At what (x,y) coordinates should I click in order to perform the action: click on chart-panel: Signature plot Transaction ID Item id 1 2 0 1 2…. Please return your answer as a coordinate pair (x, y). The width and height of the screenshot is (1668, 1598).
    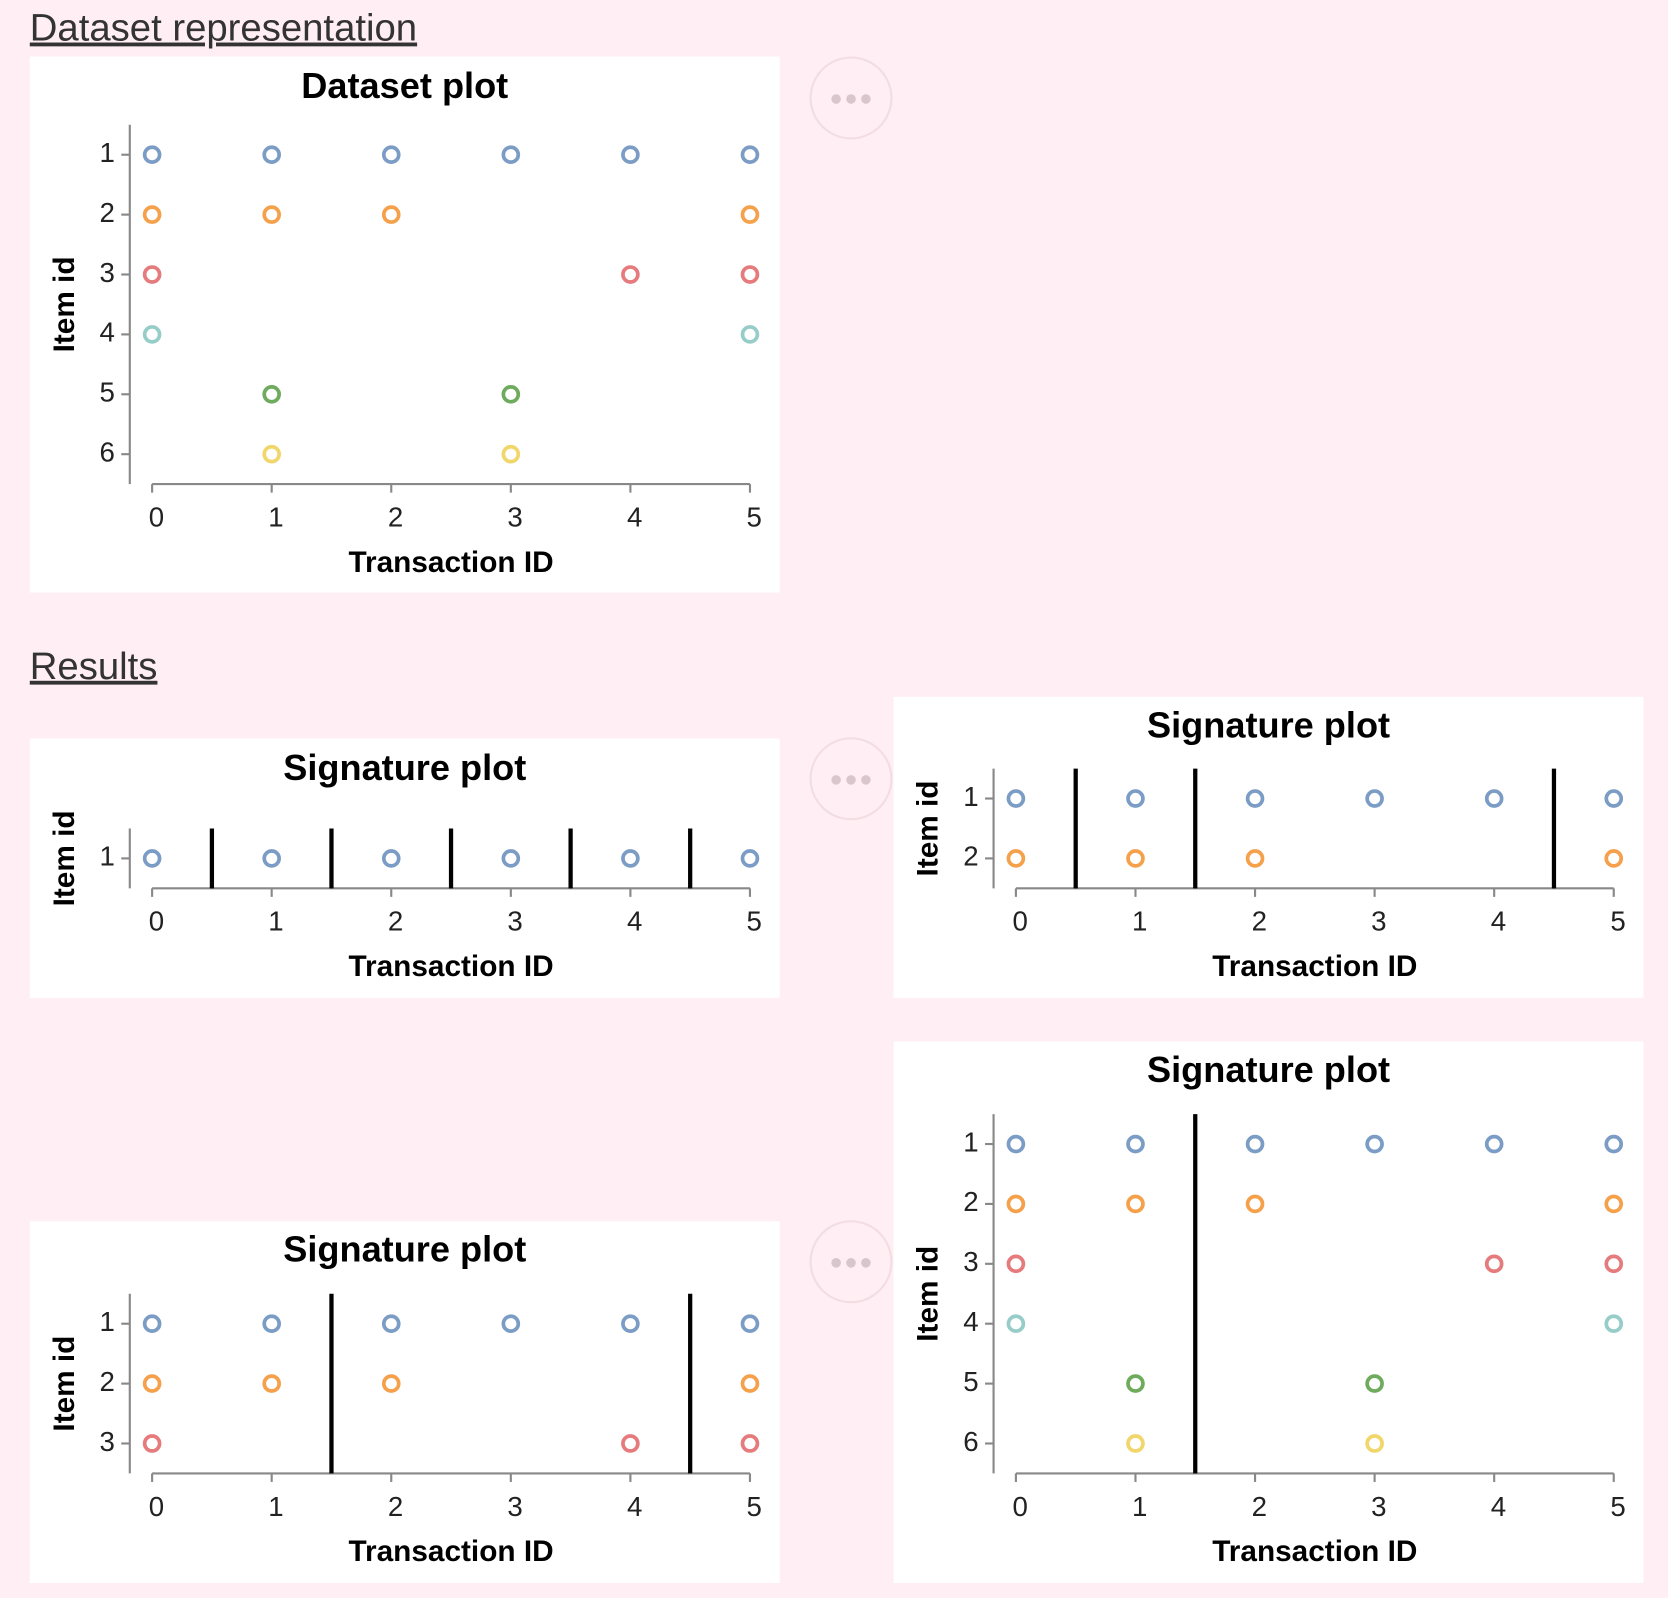
    Looking at the image, I should click on (1268, 847).